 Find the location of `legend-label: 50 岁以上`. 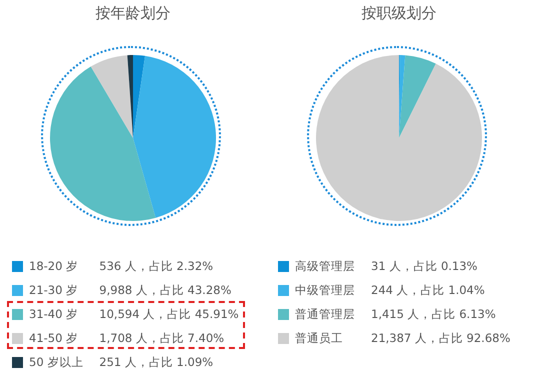

legend-label: 50 岁以上 is located at coordinates (56, 362).